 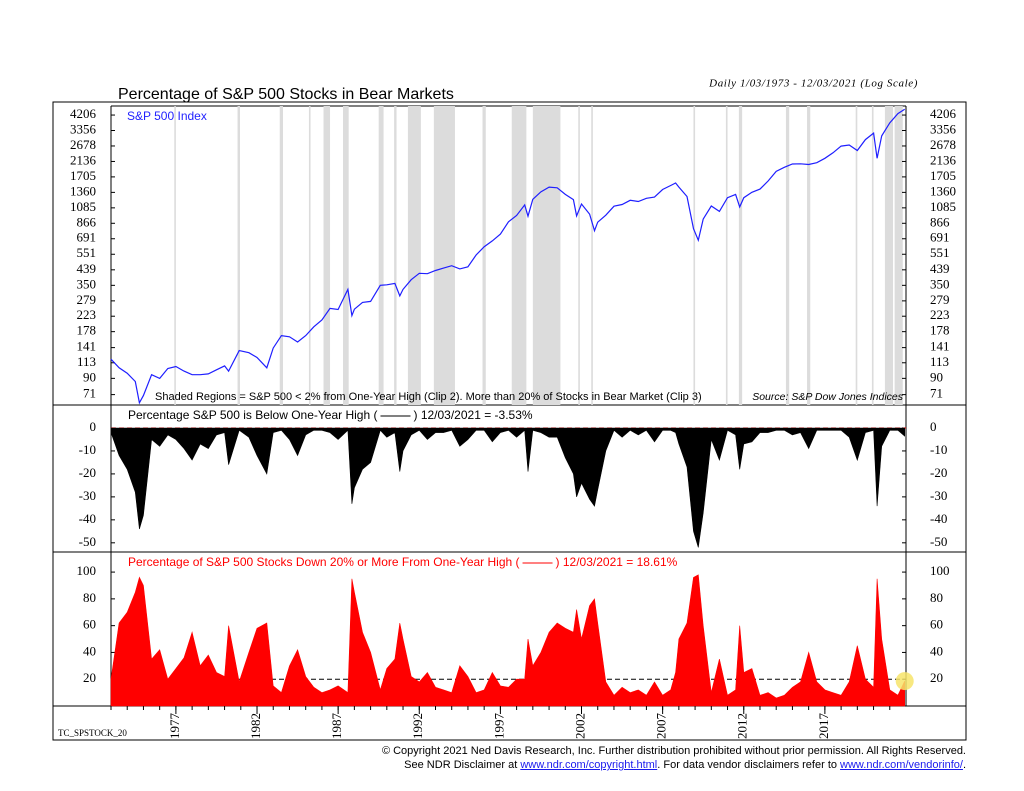 I want to click on chart-subtitle: Daily 1/03/1973 - 12/03/2021 (Log Scale), so click(x=813, y=84).